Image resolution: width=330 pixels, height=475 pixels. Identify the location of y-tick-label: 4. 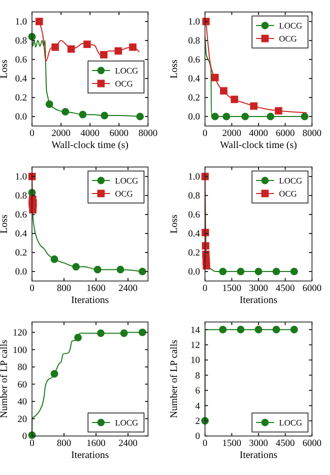
(197, 407).